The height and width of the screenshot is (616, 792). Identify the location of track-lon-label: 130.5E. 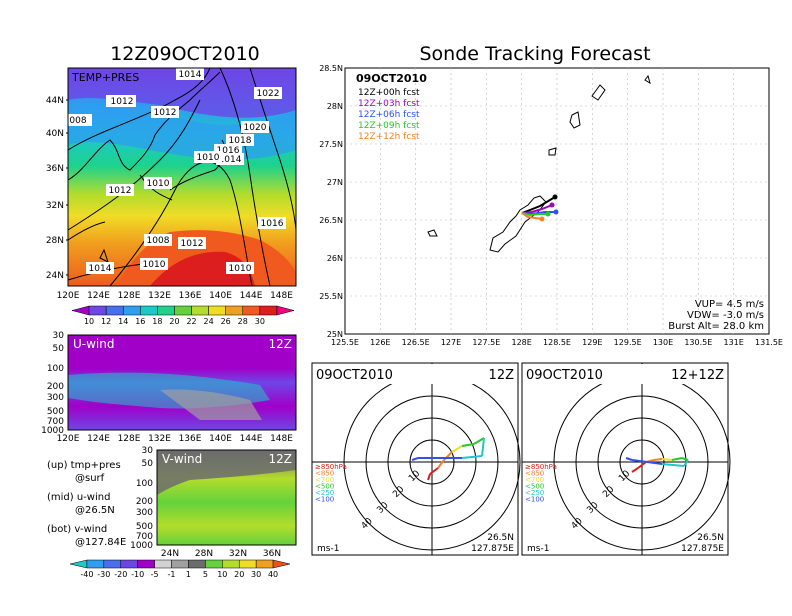
(698, 342).